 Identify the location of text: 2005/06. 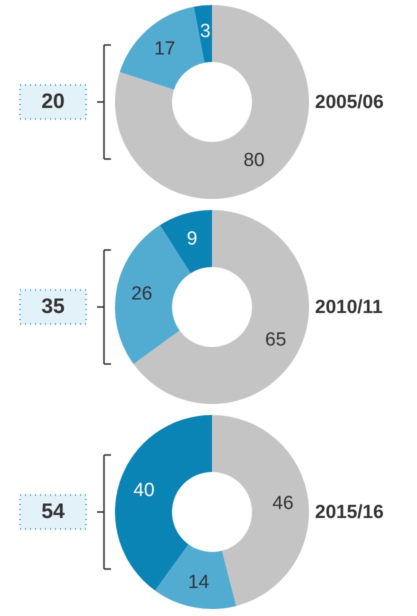
(349, 102).